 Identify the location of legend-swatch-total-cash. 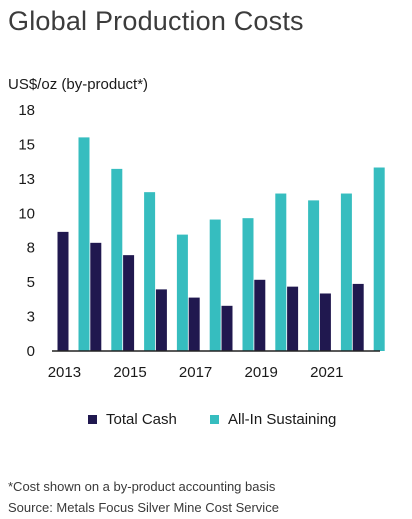
(92, 419).